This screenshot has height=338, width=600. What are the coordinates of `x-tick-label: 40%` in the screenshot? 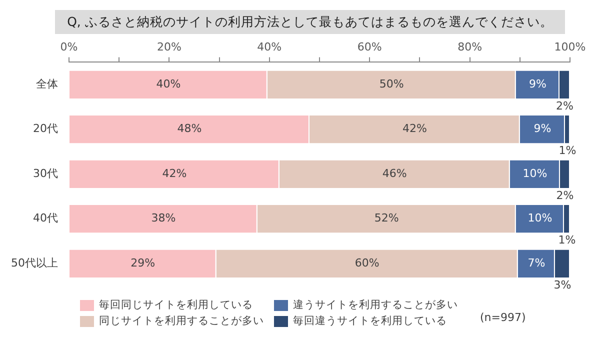 It's located at (269, 47).